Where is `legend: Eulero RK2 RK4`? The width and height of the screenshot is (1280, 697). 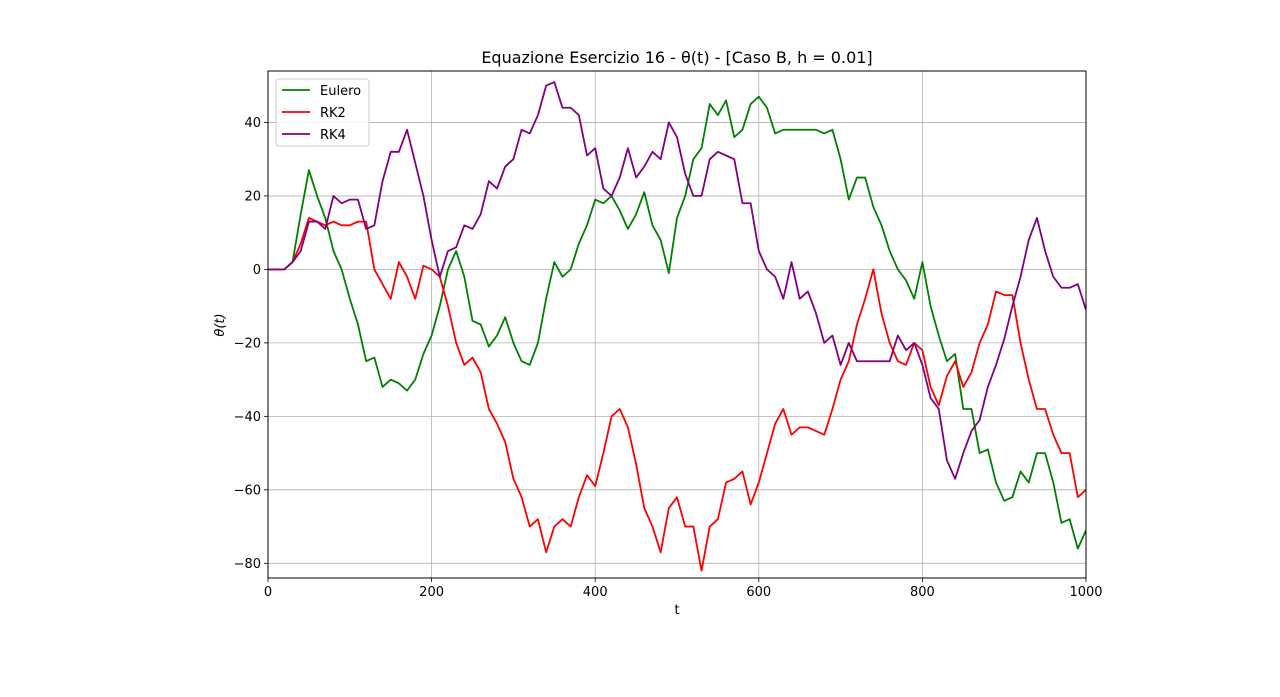 legend: Eulero RK2 RK4 is located at coordinates (322, 112).